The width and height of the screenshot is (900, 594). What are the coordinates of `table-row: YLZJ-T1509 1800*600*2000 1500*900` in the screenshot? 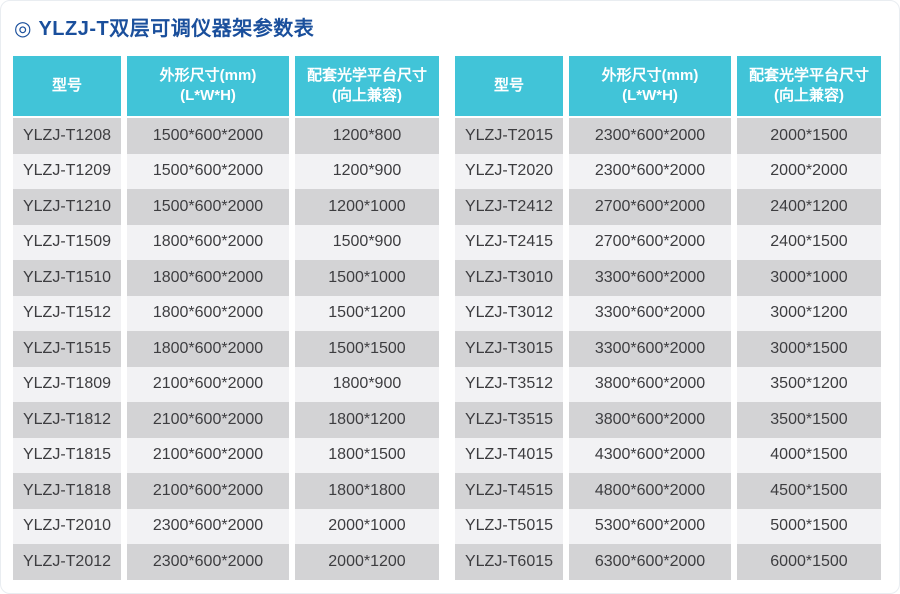 It's located at (226, 242).